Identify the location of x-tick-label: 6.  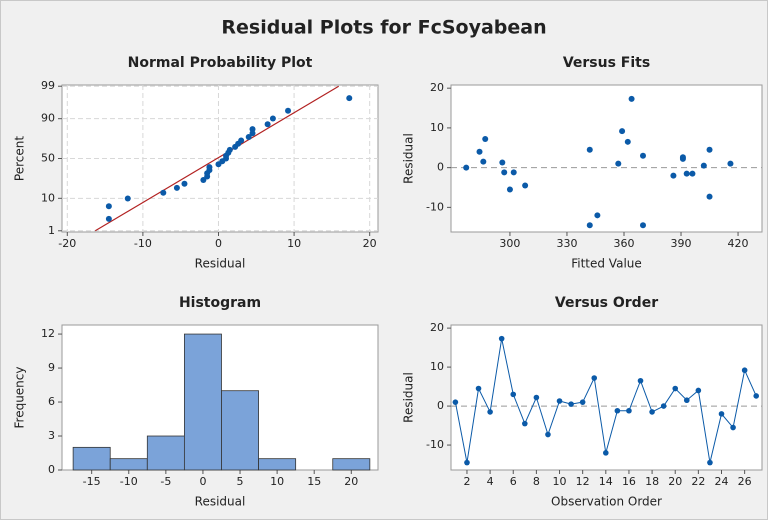
(513, 481).